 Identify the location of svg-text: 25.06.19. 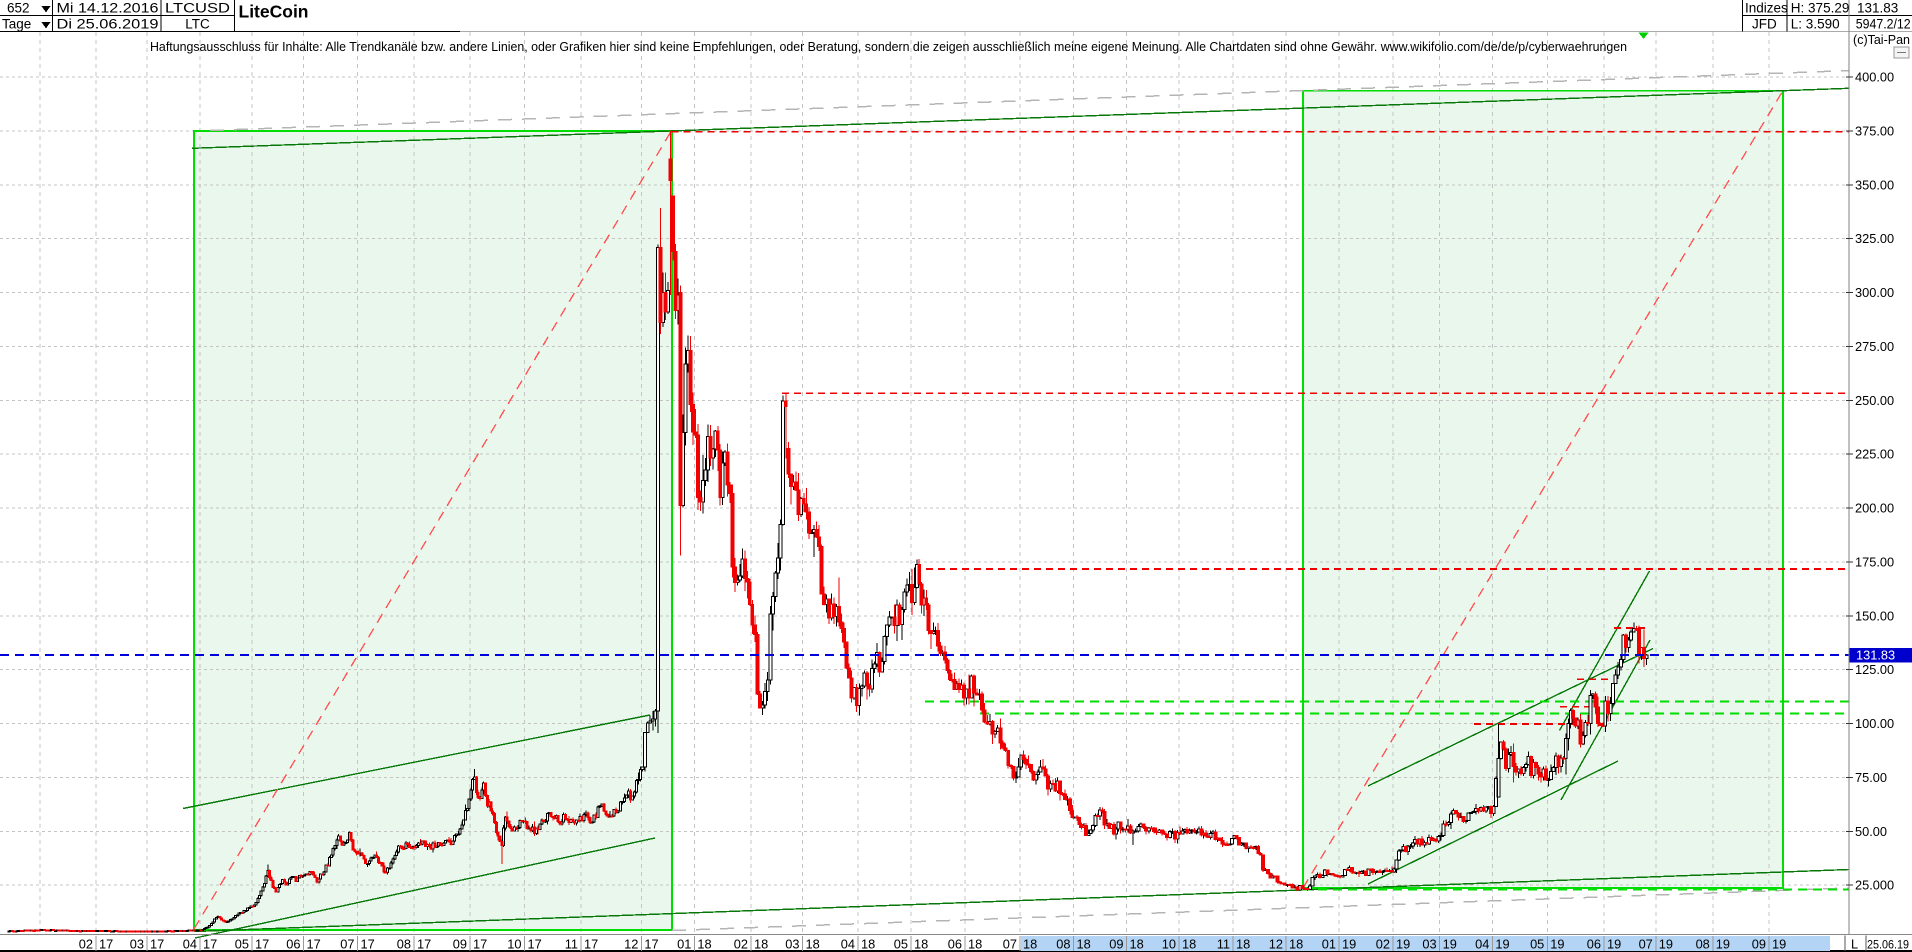
(1888, 945).